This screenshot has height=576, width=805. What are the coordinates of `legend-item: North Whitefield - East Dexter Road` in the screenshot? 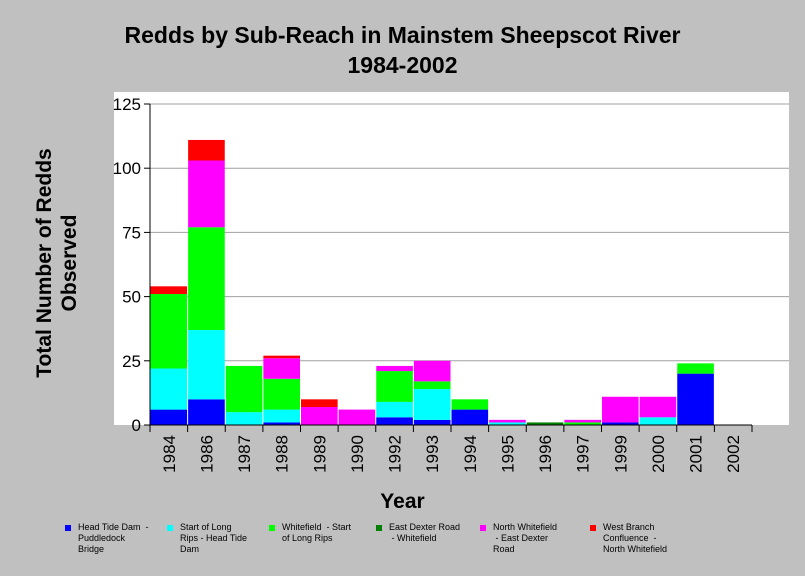 It's located at (518, 538).